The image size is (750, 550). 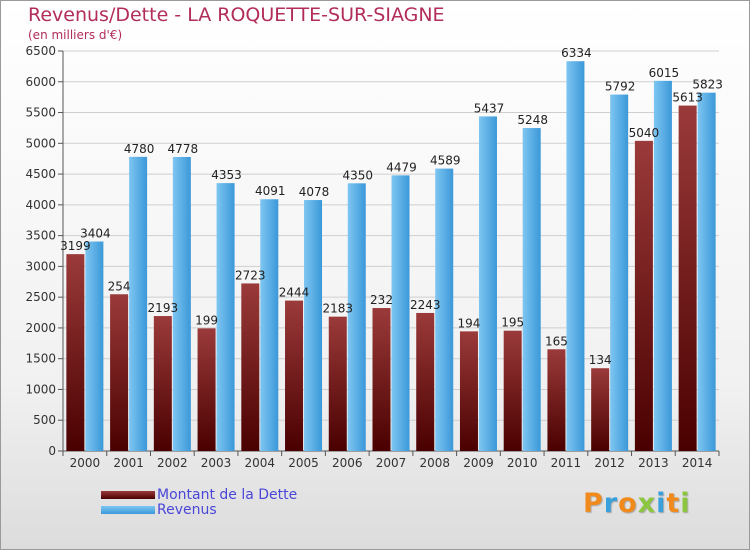 What do you see at coordinates (40, 236) in the screenshot?
I see `y-tick-label: 3500` at bounding box center [40, 236].